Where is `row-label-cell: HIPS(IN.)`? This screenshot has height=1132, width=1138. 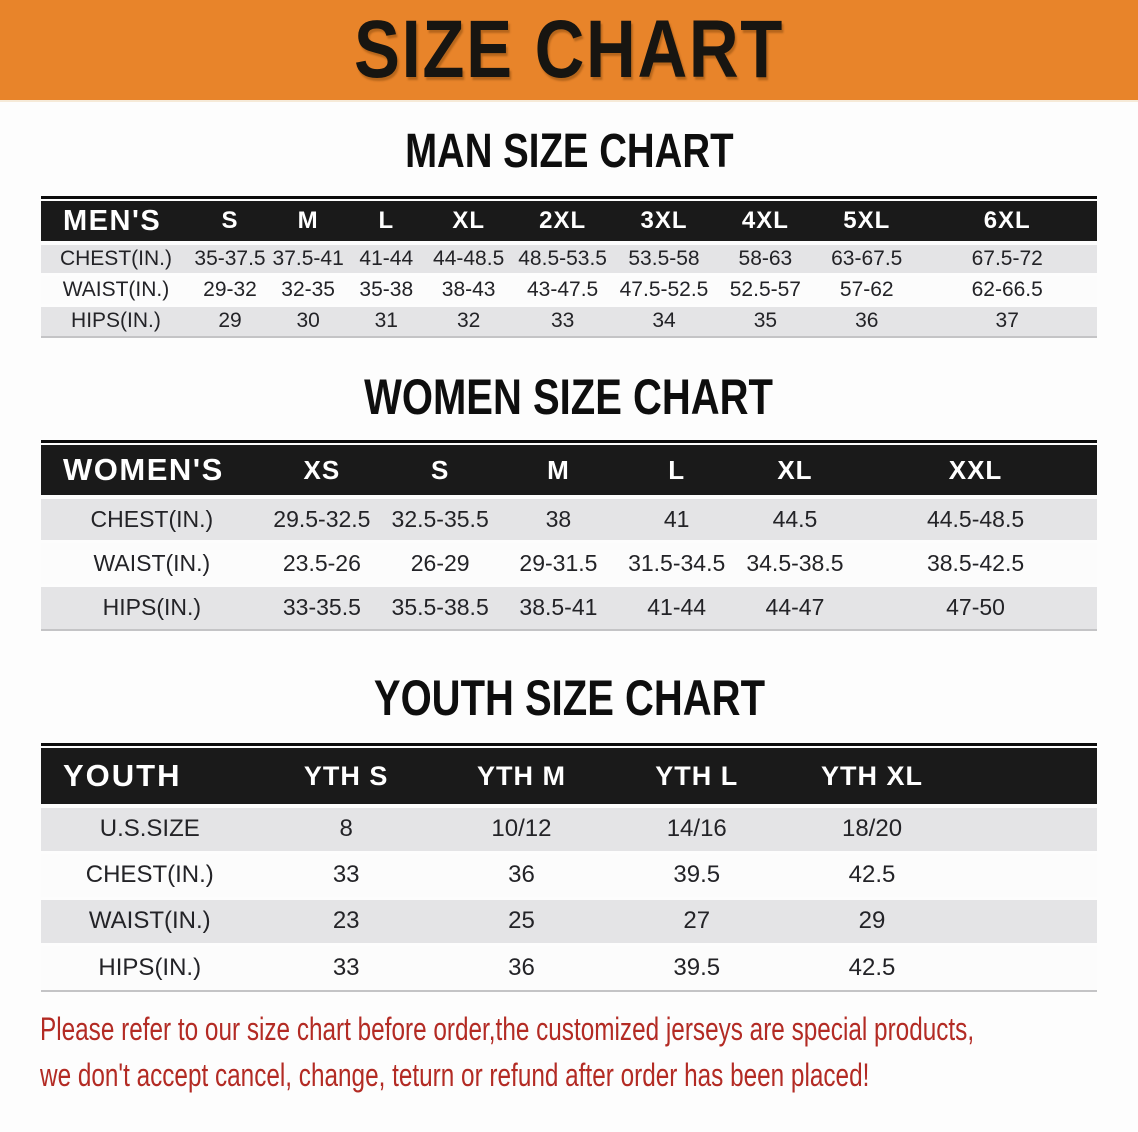 row-label-cell: HIPS(IN.) is located at coordinates (152, 607).